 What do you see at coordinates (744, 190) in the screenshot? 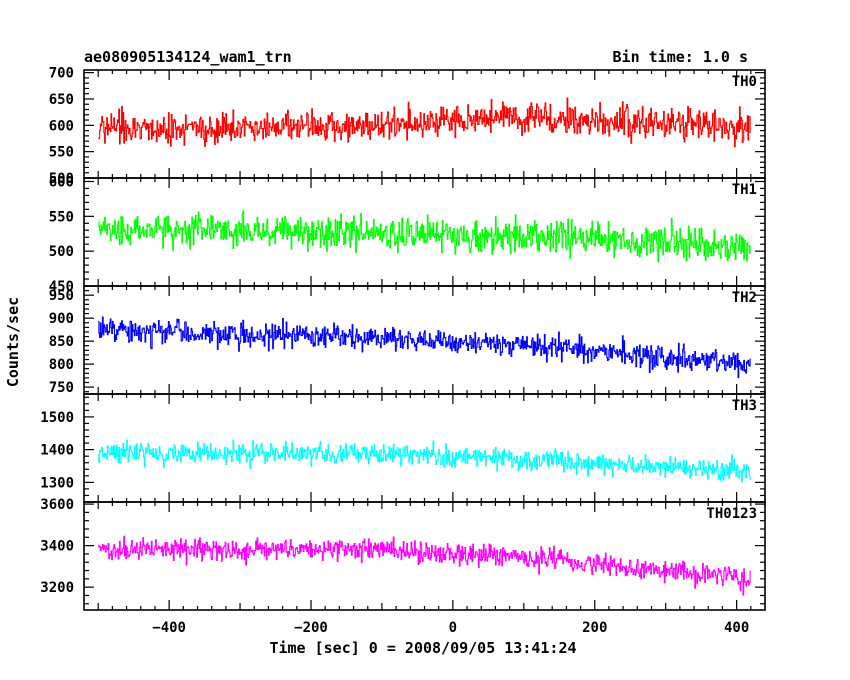
I see `panel-label-th1: TH1` at bounding box center [744, 190].